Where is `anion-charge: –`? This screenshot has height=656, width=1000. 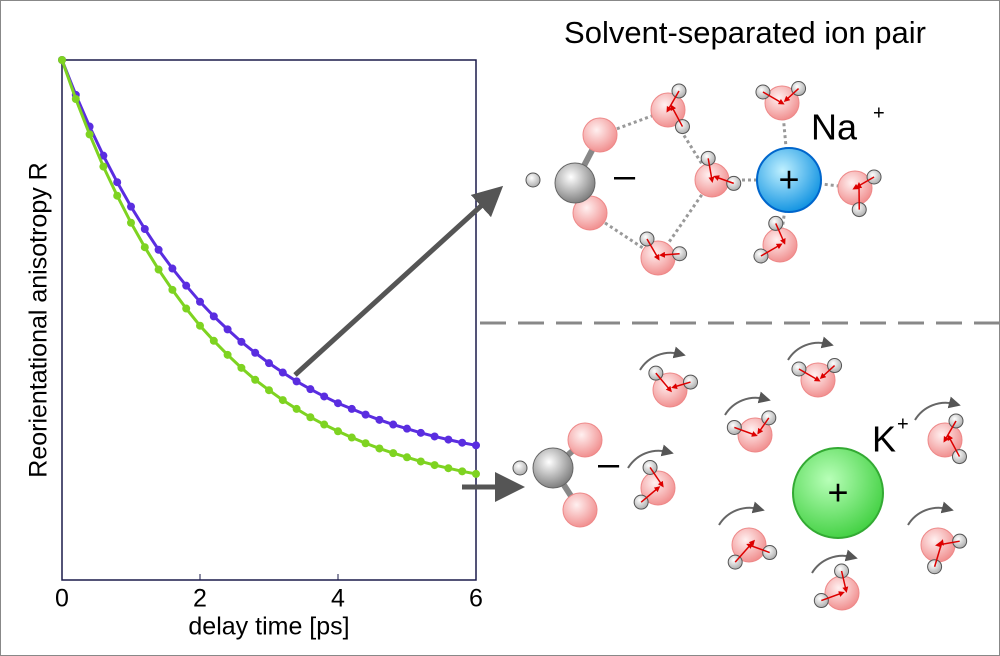
anion-charge: – is located at coordinates (609, 464).